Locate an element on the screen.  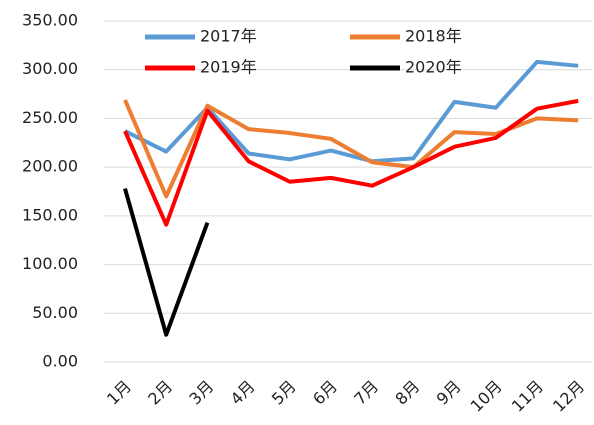
legend-label: 2020年 is located at coordinates (433, 67).